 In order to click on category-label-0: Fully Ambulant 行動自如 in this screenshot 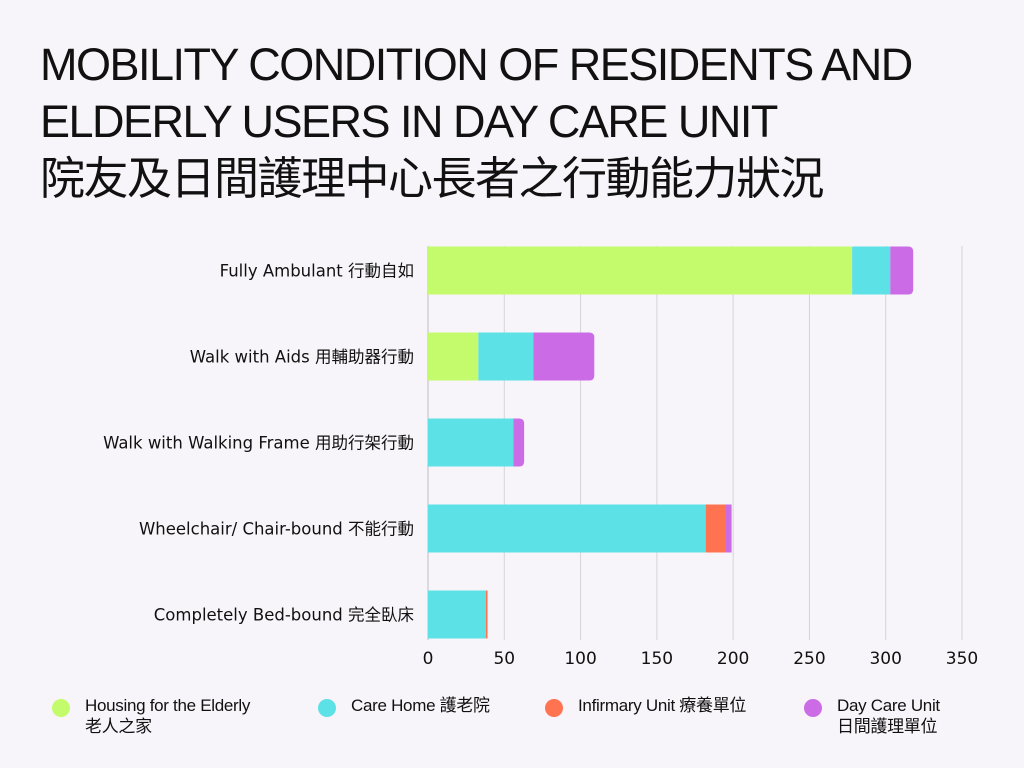, I will do `click(317, 271)`.